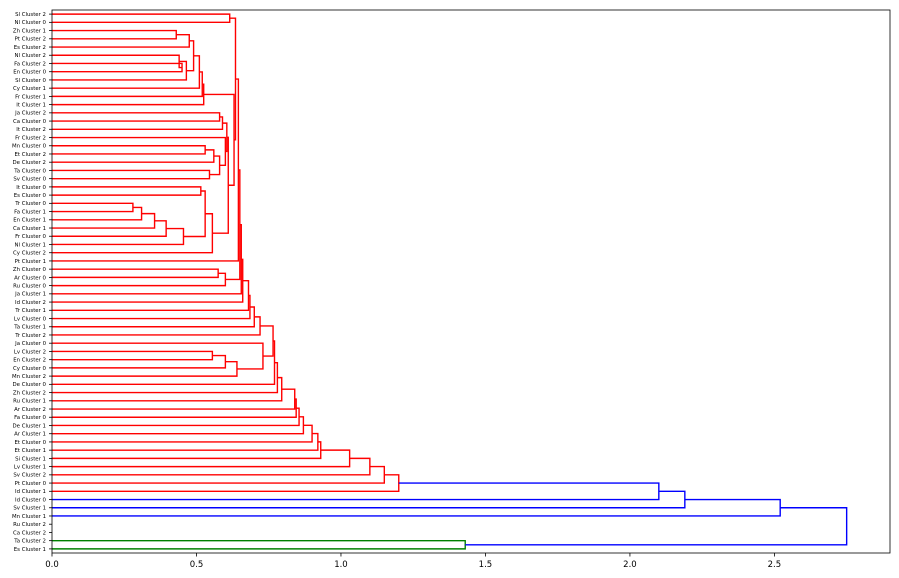 Image resolution: width=899 pixels, height=578 pixels. Describe the element at coordinates (30, 550) in the screenshot. I see `leaf-label: Es Cluster 1` at that location.